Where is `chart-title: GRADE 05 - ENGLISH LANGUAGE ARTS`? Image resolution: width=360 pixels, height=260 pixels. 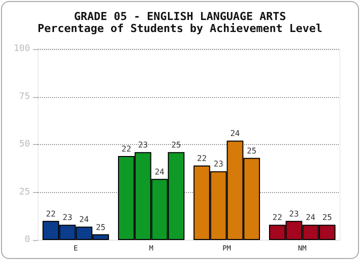 chart-title: GRADE 05 - ENGLISH LANGUAGE ARTS is located at coordinates (180, 16).